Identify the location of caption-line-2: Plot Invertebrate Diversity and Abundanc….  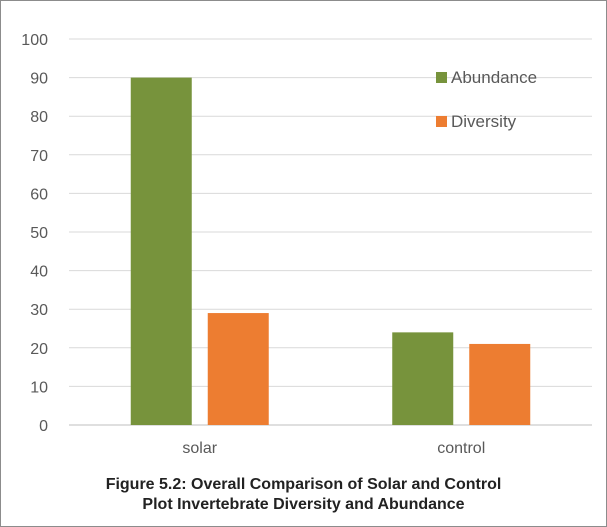
(303, 504).